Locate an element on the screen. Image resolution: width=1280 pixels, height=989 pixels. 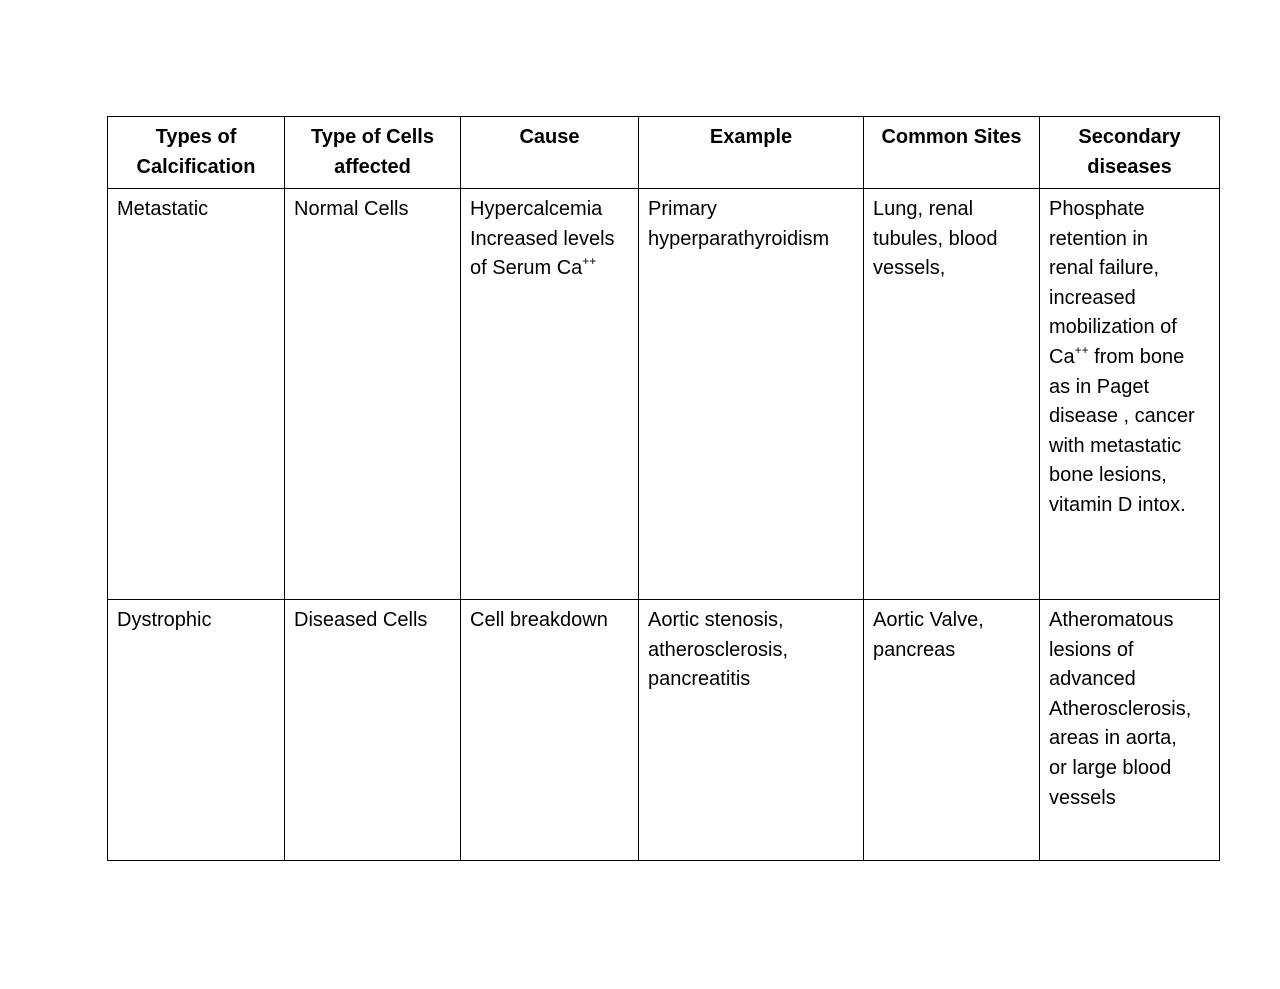
text-segment: atherosclerosis, is located at coordinates (718, 649).